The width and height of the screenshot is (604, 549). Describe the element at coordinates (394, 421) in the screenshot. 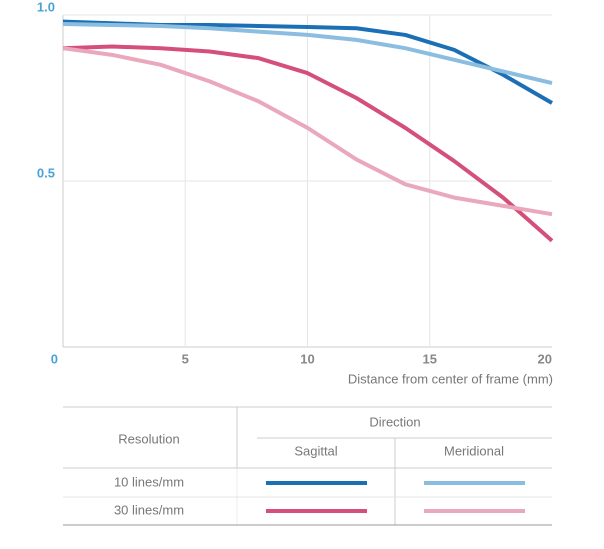

I see `table-header: Direction` at that location.